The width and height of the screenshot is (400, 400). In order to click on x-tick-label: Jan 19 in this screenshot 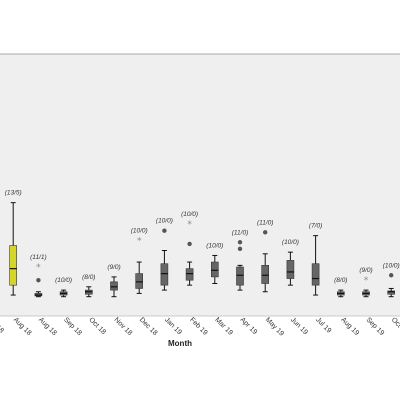, I will do `click(173, 326)`.